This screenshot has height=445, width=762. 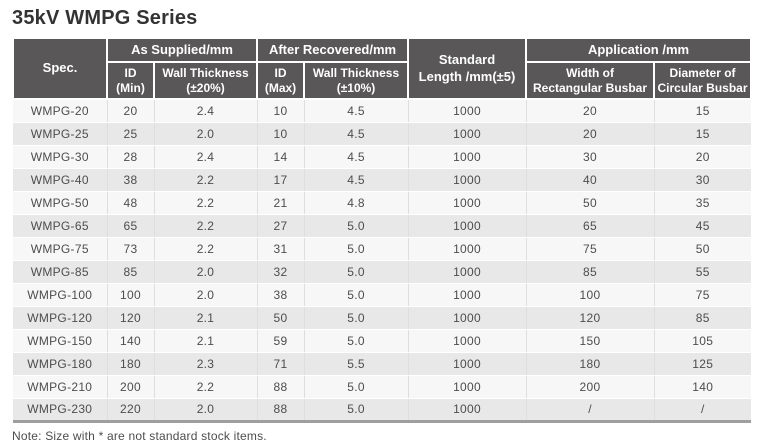 I want to click on header-wall-thickness-10: Wall Thickness (±10%), so click(x=356, y=80).